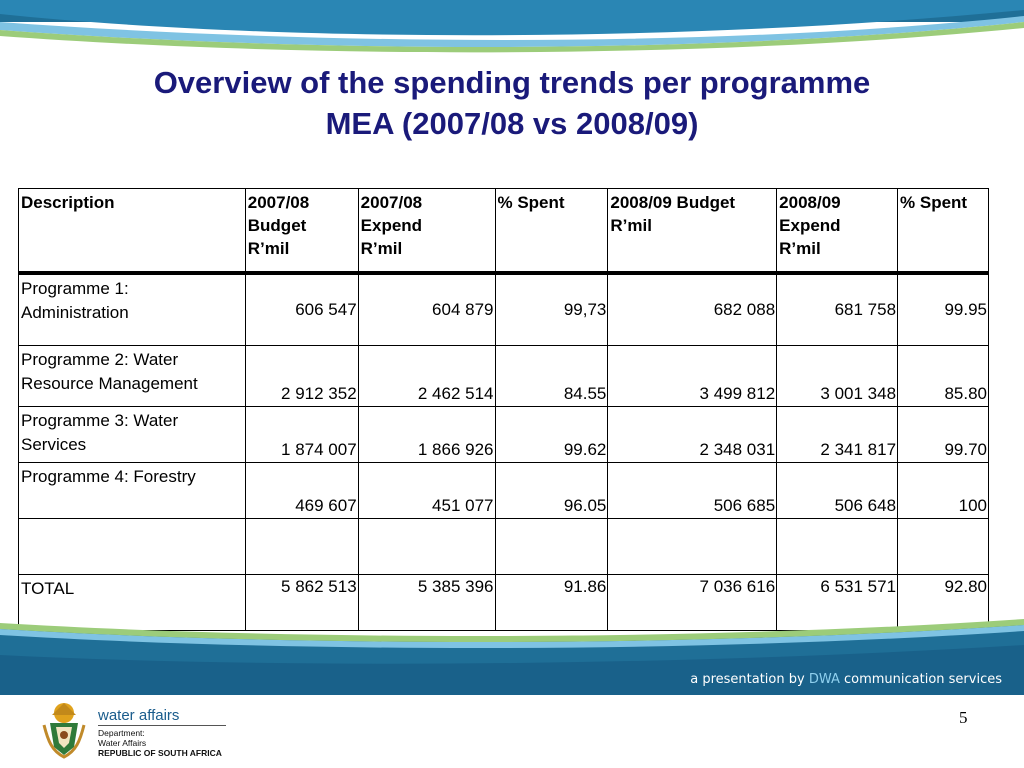 The height and width of the screenshot is (768, 1024). I want to click on cell-2007-spent: 91.86, so click(551, 602).